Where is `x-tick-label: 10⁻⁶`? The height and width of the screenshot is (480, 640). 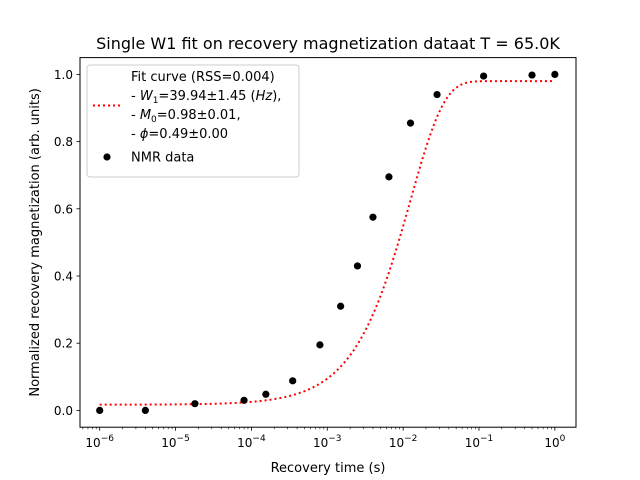 x-tick-label: 10⁻⁶ is located at coordinates (99, 442).